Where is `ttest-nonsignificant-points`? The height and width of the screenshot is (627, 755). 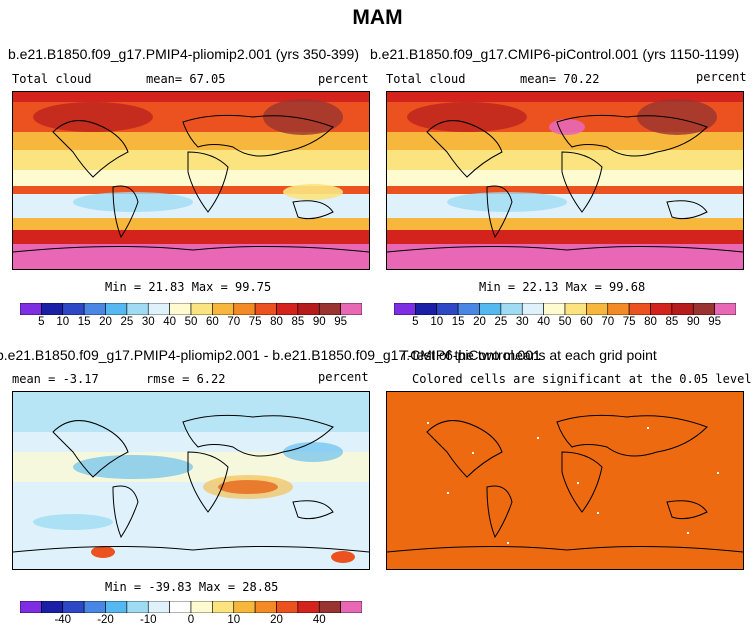 ttest-nonsignificant-points is located at coordinates (573, 483).